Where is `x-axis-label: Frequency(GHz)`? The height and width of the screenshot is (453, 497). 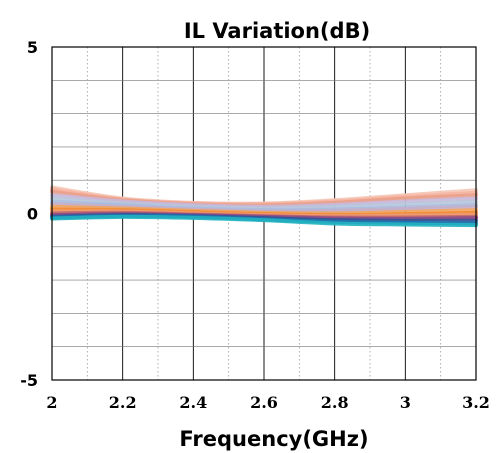 x-axis-label: Frequency(GHz) is located at coordinates (273, 439).